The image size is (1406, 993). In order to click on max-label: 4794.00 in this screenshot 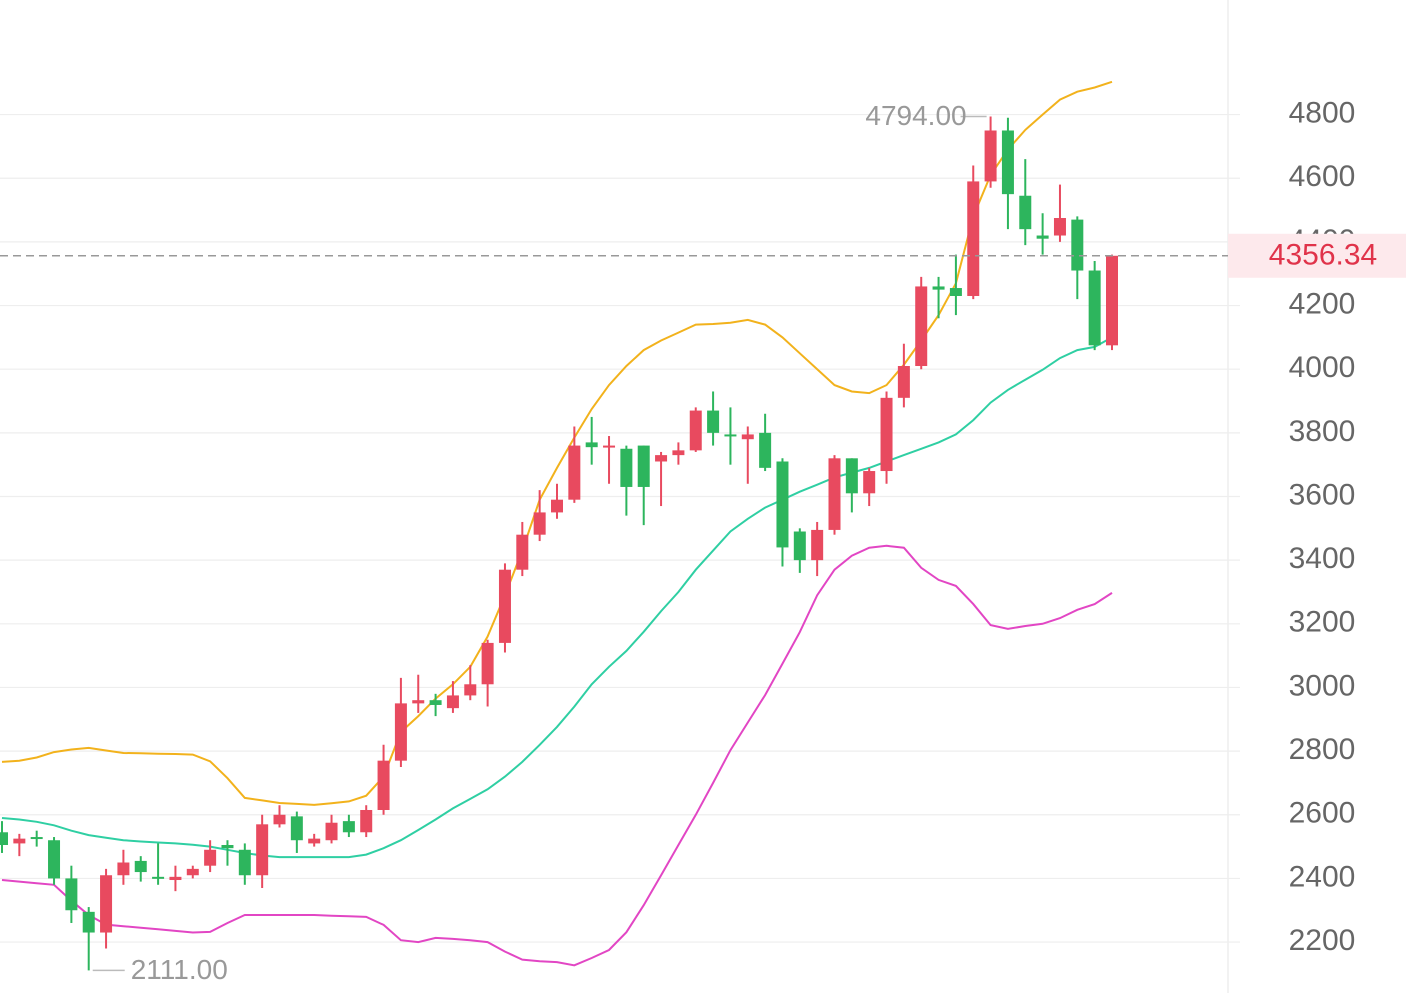, I will do `click(915, 115)`.